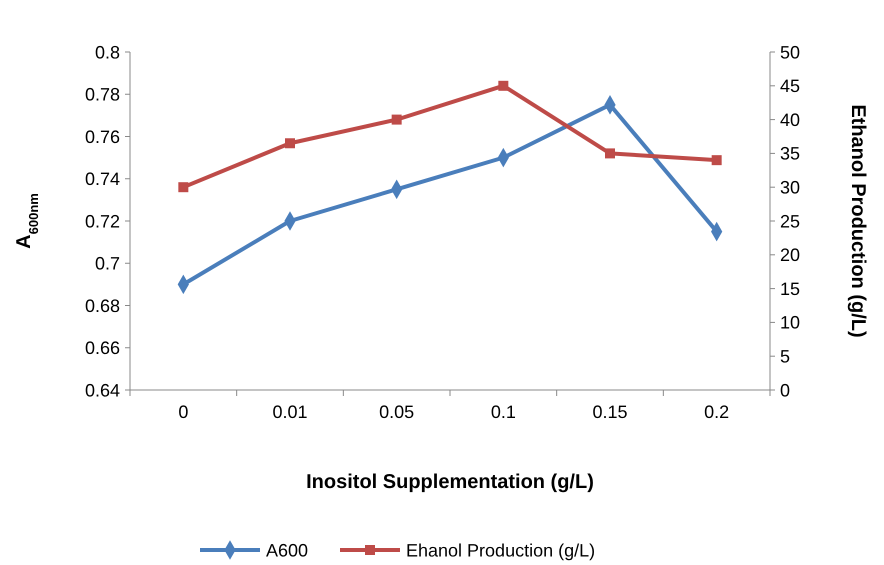  I want to click on y2-tick-label: 40, so click(790, 120).